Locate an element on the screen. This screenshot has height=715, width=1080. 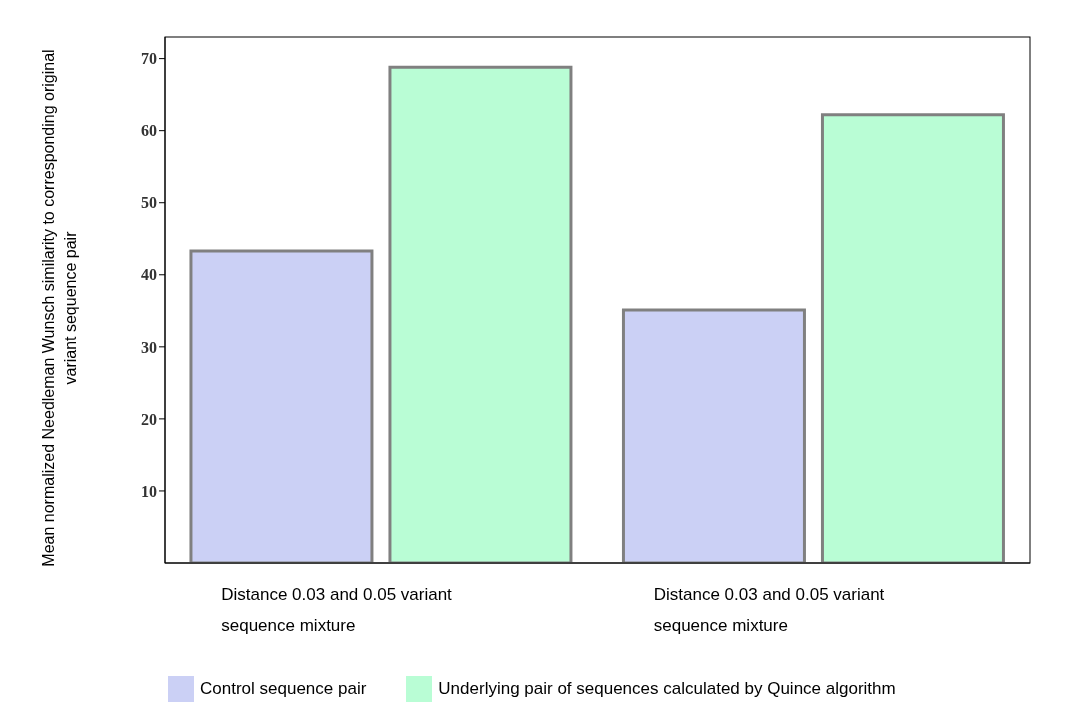
y-axis-title: Mean normalized Needleman Wunsch similarity to corresponding original variant sequence pair is located at coordinates (59, 308).